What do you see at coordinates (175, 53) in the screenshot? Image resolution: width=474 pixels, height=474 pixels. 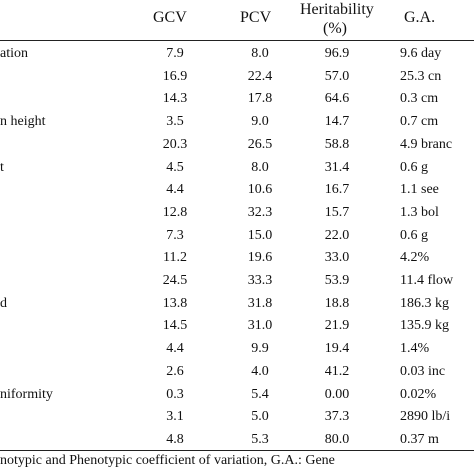 I see `gcv-cell: 7.9` at bounding box center [175, 53].